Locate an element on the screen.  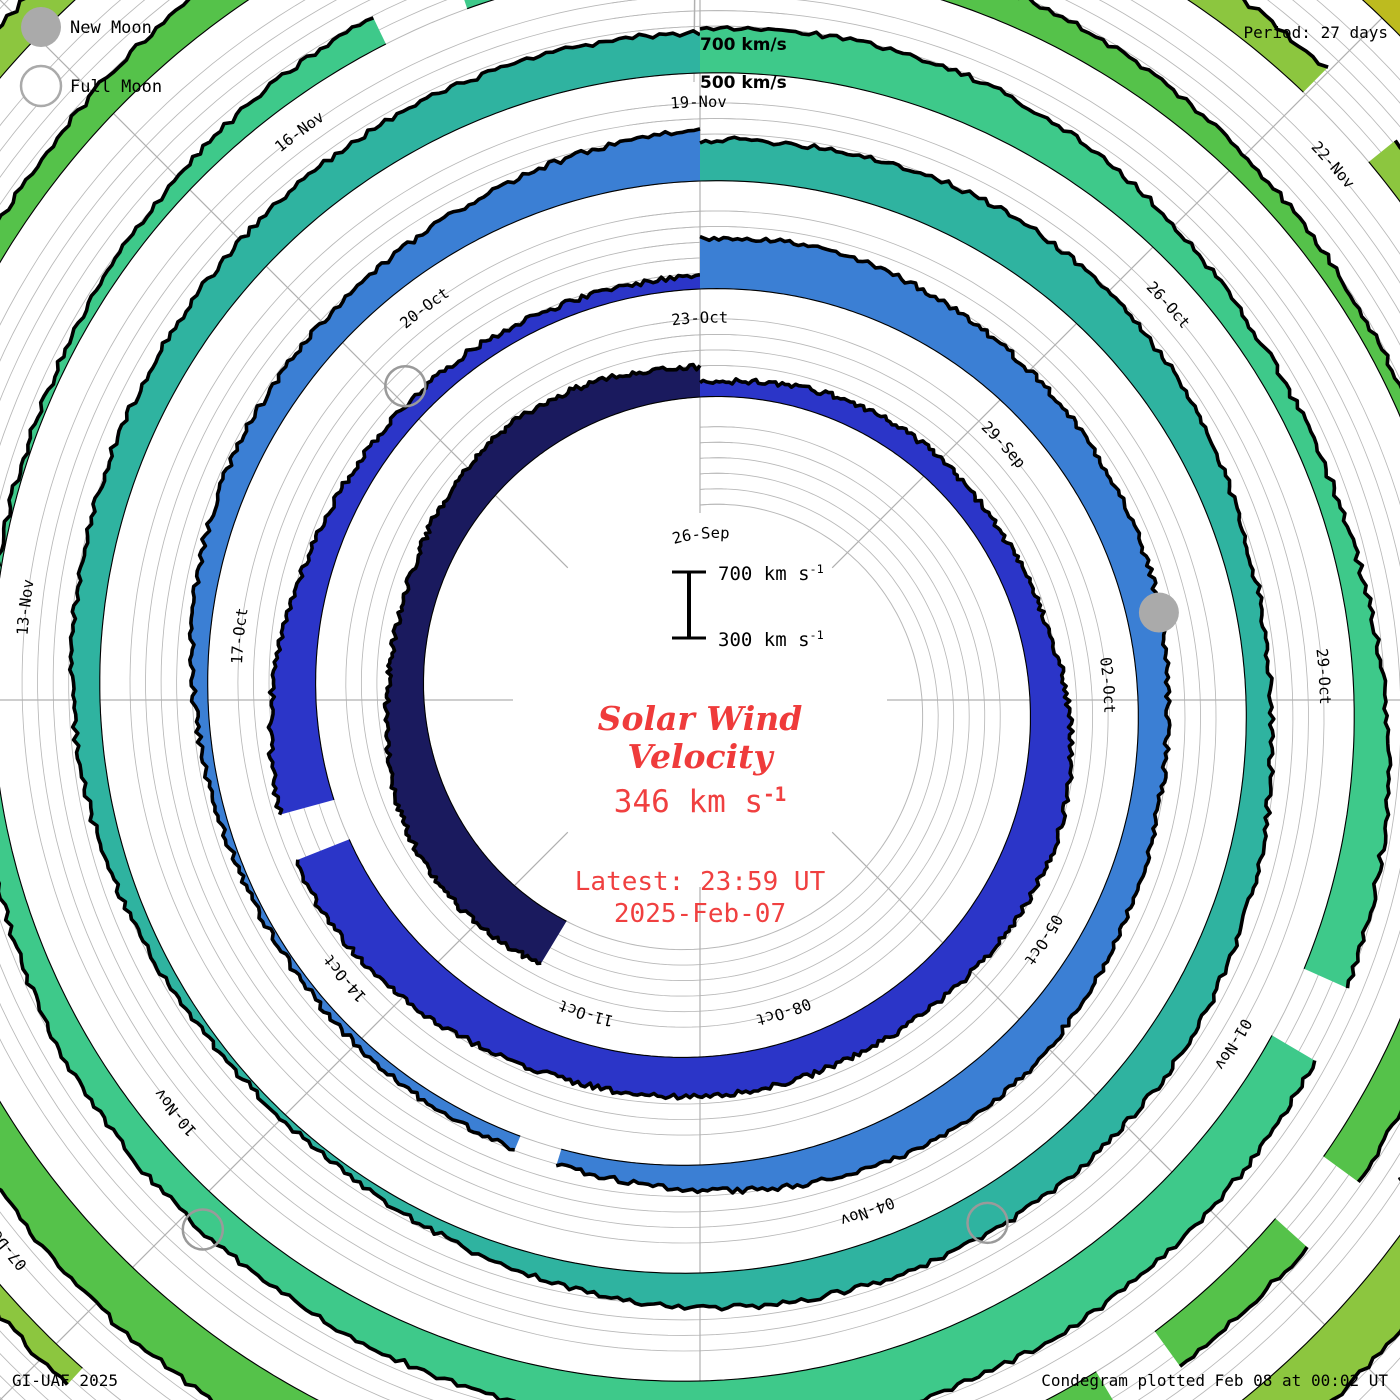
credit-label: GI-UAF 2025 is located at coordinates (65, 1380).